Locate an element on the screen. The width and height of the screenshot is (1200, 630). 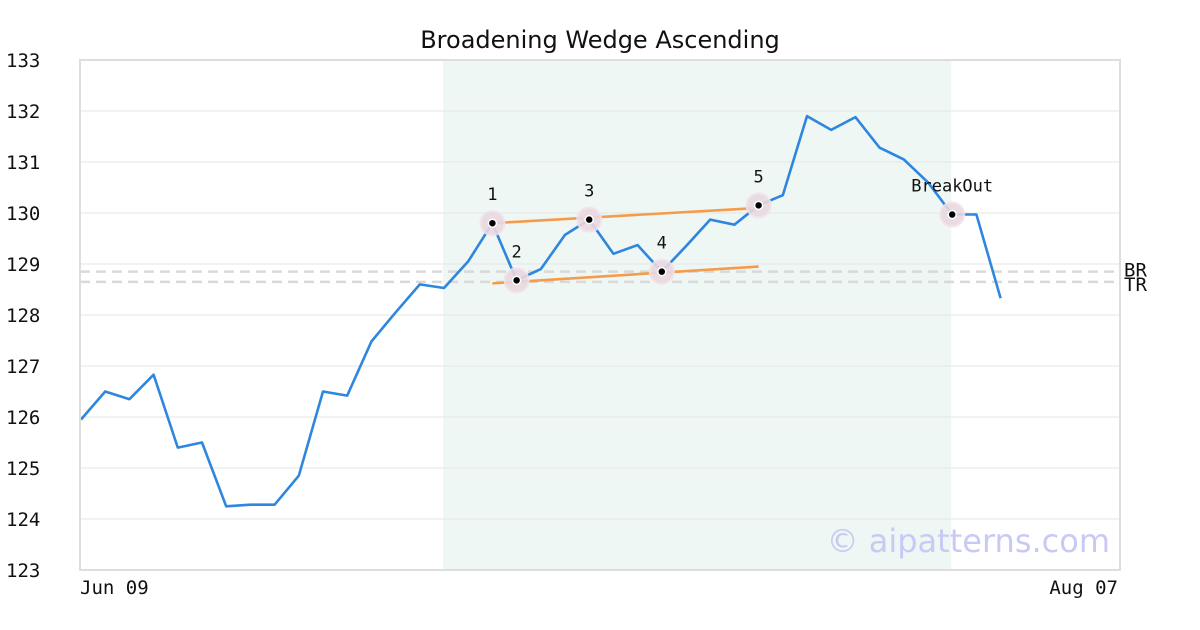
y-tick-label: 128 is located at coordinates (23, 316).